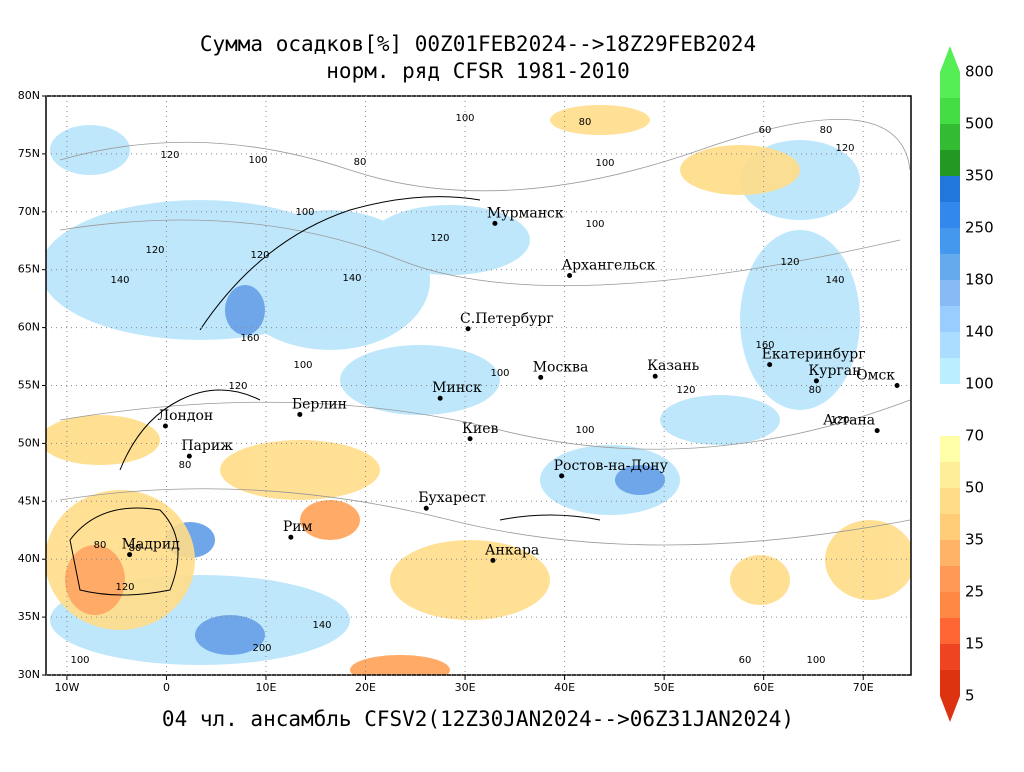  Describe the element at coordinates (875, 376) in the screenshot. I see `city-label: Омск` at that location.